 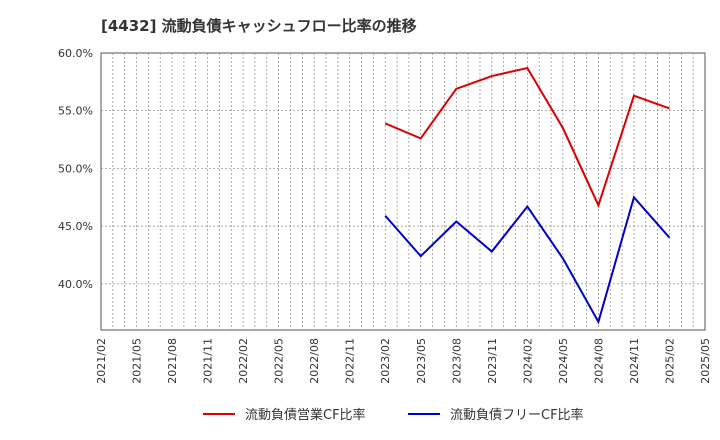 What do you see at coordinates (527, 361) in the screenshot?
I see `x-tick-label: 2024/02` at bounding box center [527, 361].